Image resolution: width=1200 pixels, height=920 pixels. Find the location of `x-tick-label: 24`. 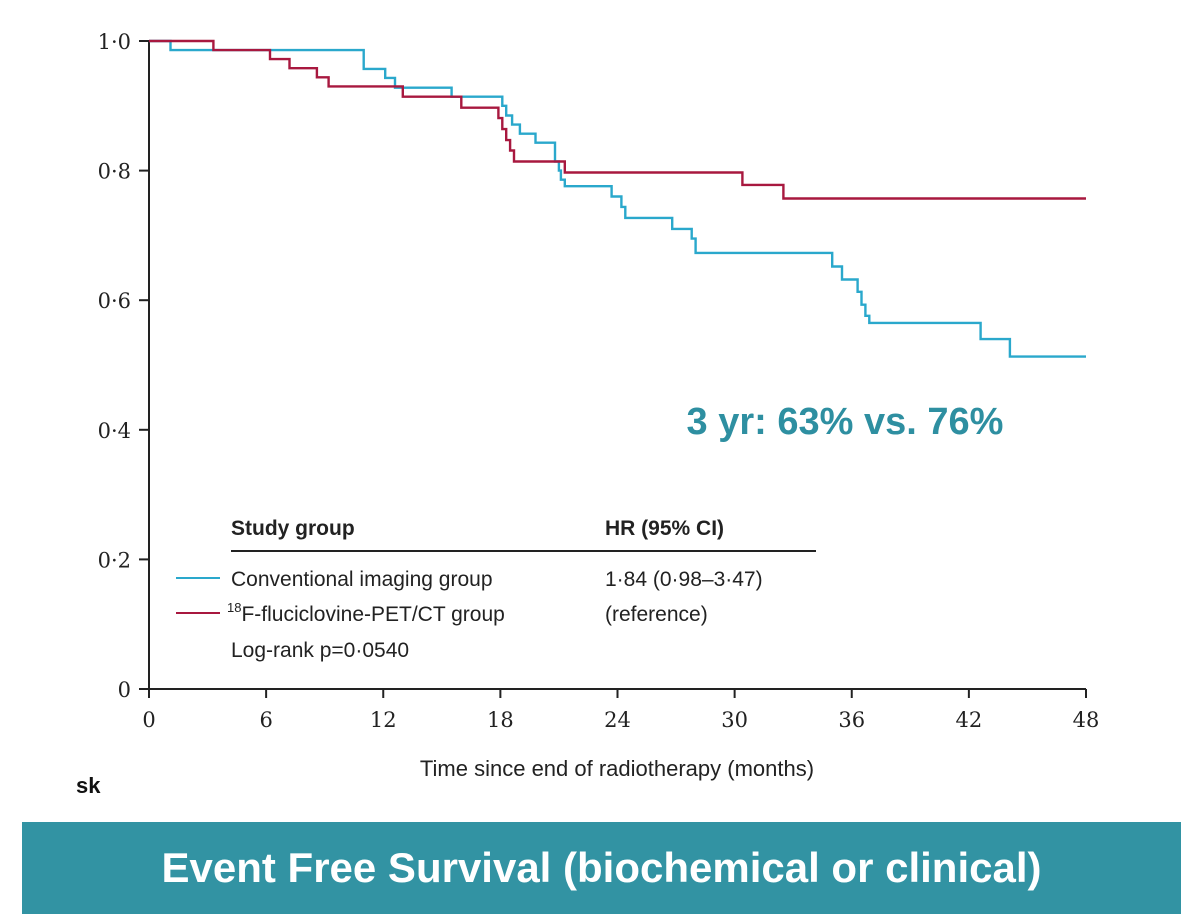

x-tick-label: 24 is located at coordinates (617, 720).